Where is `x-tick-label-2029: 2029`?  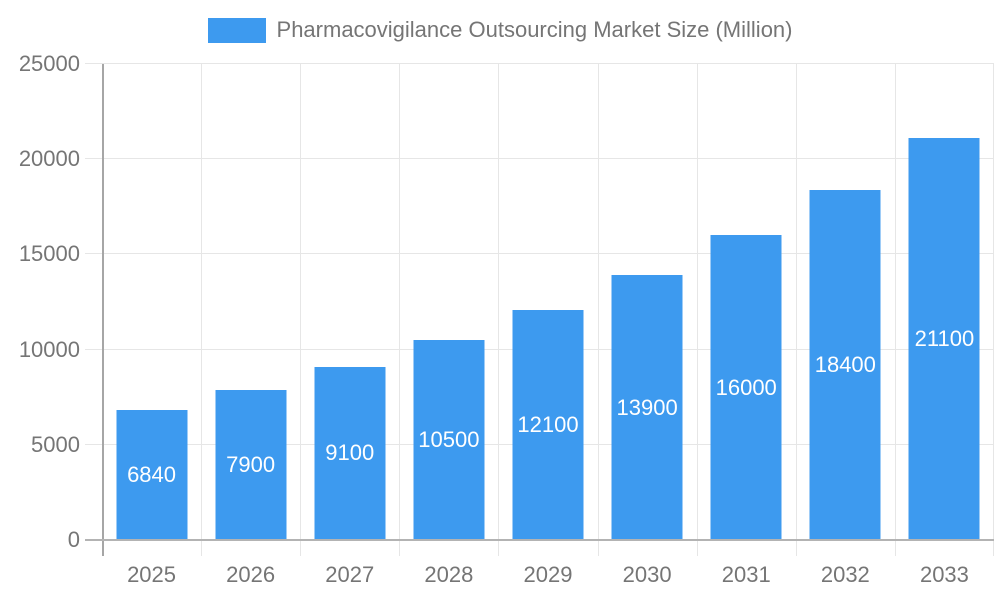 x-tick-label-2029: 2029 is located at coordinates (548, 574).